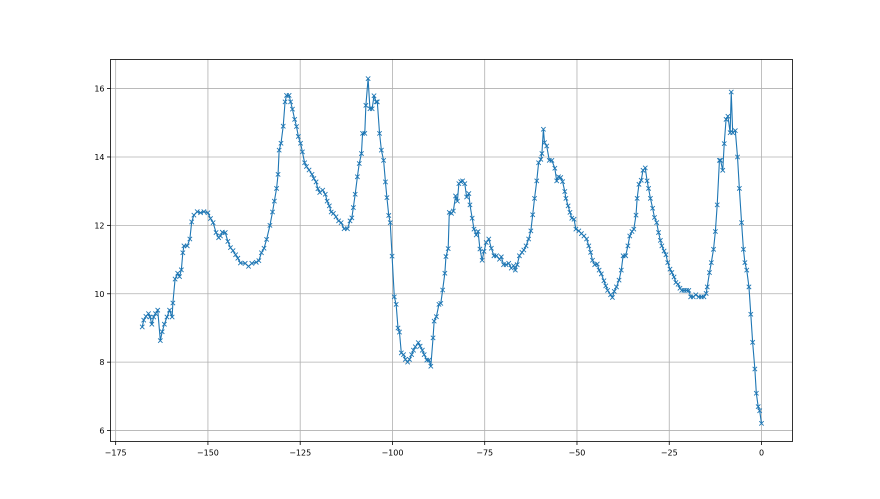 The image size is (880, 499). What do you see at coordinates (99, 225) in the screenshot?
I see `y-tick-label: 12` at bounding box center [99, 225].